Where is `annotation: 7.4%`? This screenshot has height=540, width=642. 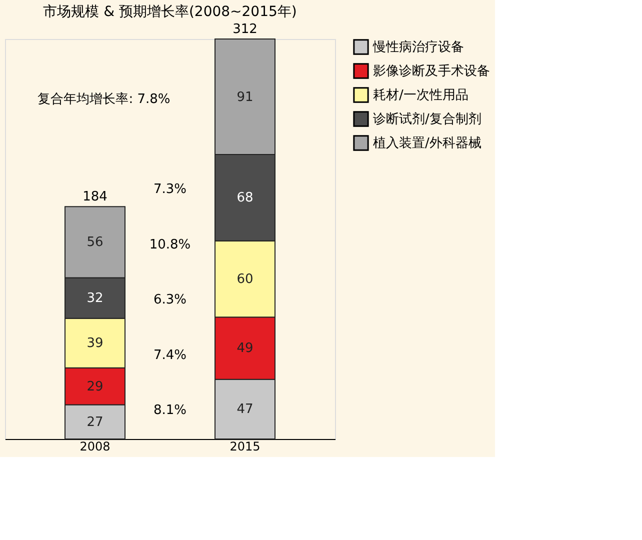 annotation: 7.4% is located at coordinates (170, 355).